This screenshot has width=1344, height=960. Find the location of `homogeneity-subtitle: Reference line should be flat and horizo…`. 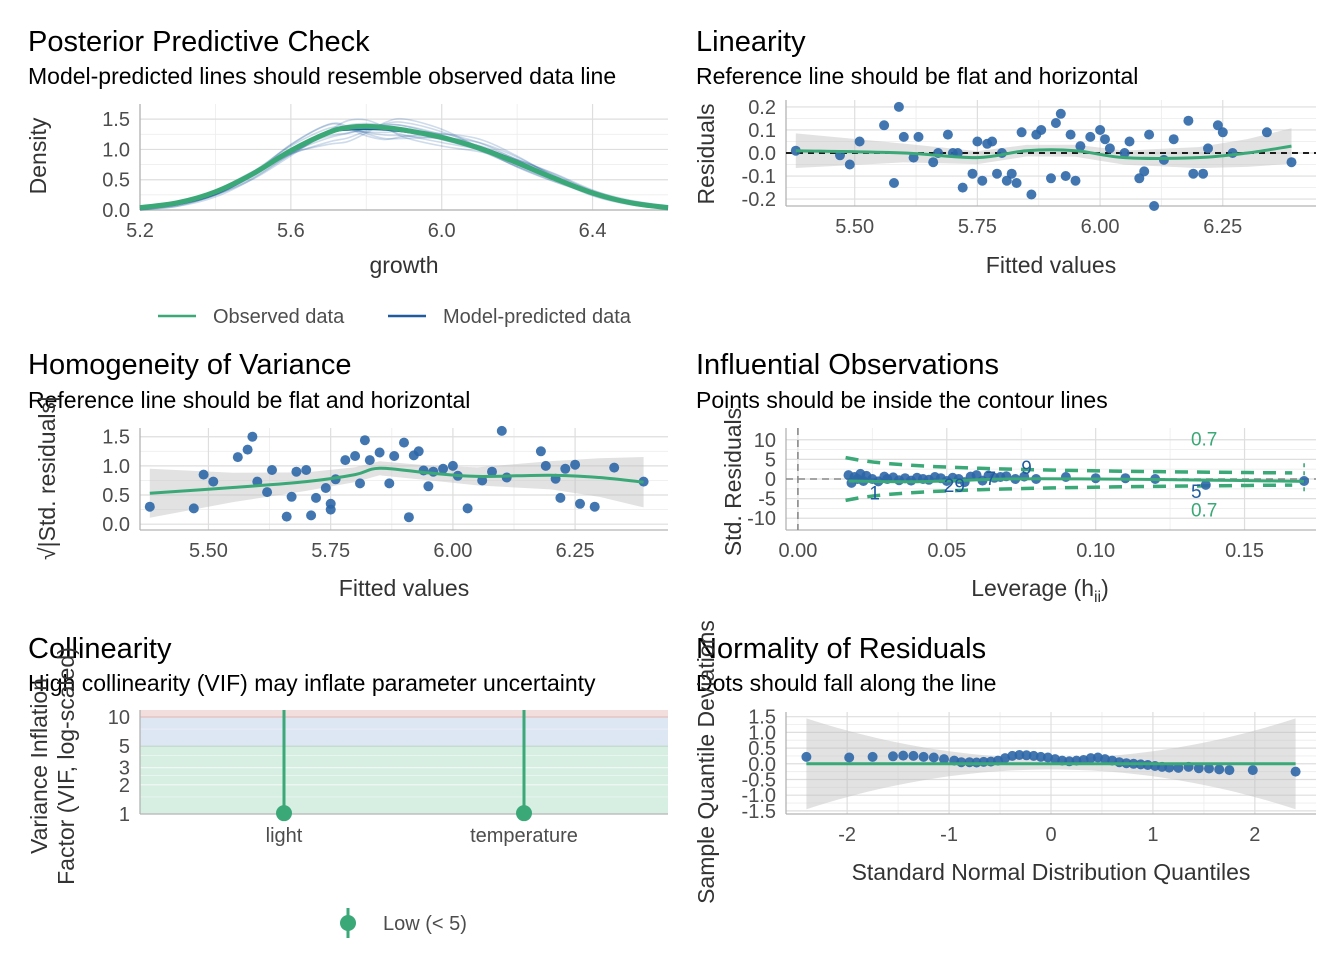

homogeneity-subtitle: Reference line should be flat and horizo… is located at coordinates (249, 400).